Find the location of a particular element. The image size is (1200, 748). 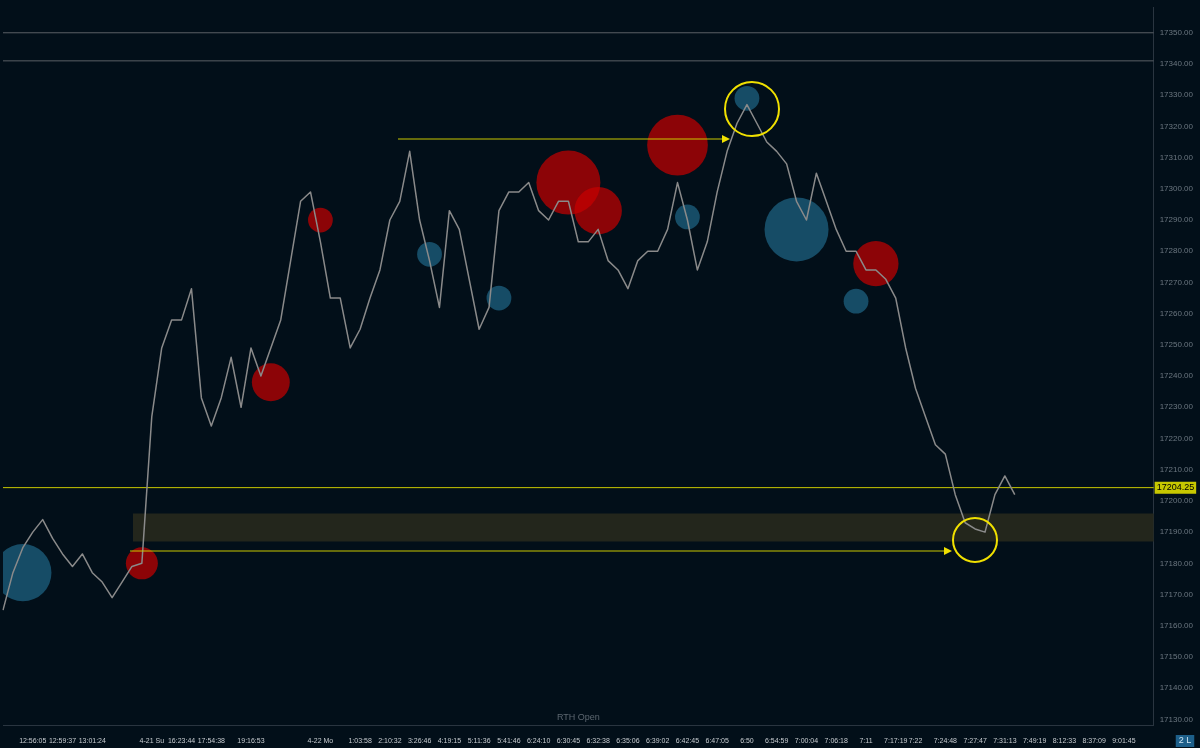

y-tick-label: 17350.00 is located at coordinates (1176, 32).